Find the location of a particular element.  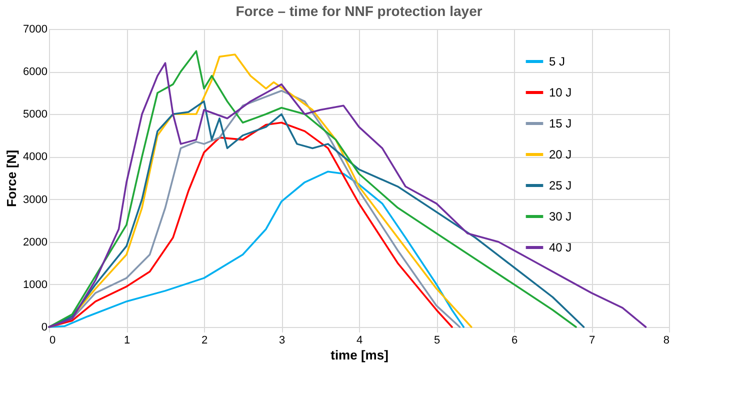

x-tick-label: 0 is located at coordinates (53, 340).